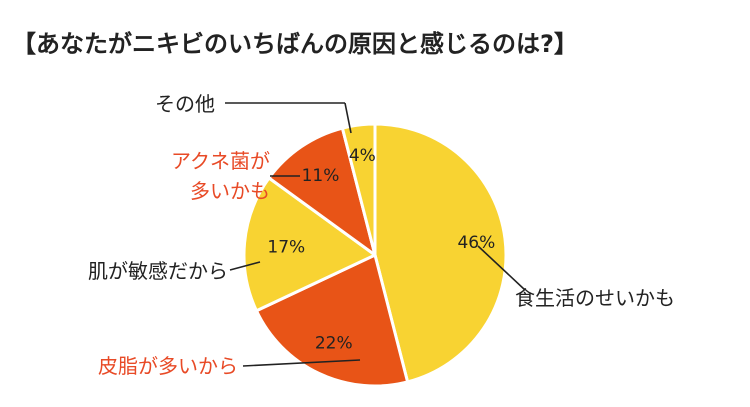  I want to click on percent-label: 17%, so click(286, 248).